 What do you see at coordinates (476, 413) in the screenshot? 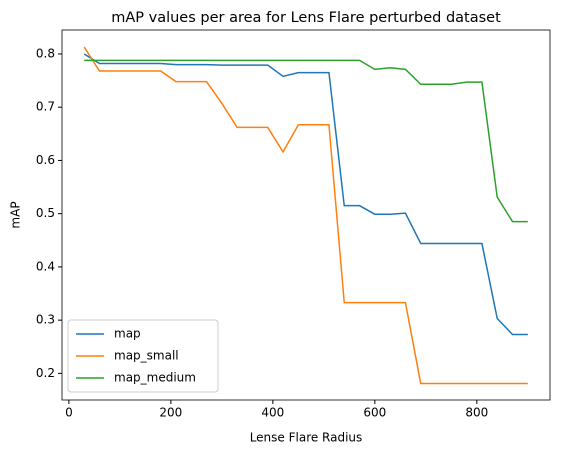
I see `x-tick-label: 800` at bounding box center [476, 413].